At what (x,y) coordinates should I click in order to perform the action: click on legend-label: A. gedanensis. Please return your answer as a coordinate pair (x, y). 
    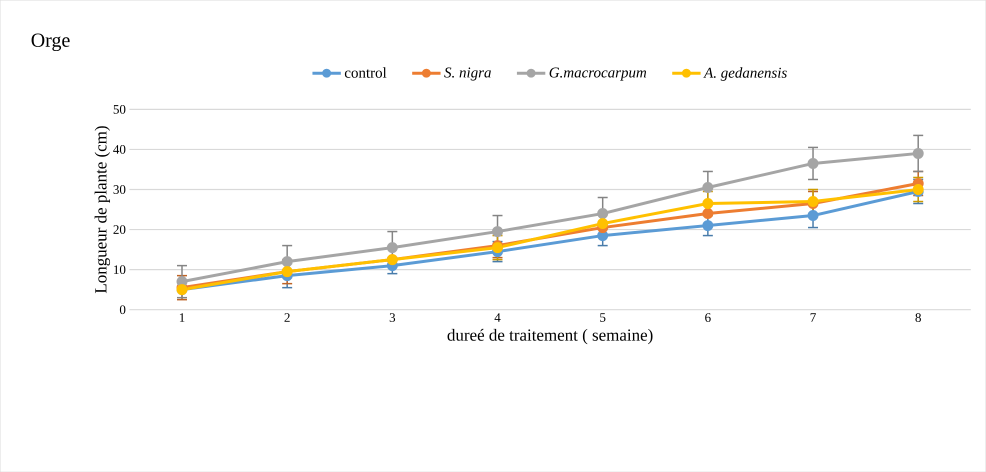
    Looking at the image, I should click on (745, 74).